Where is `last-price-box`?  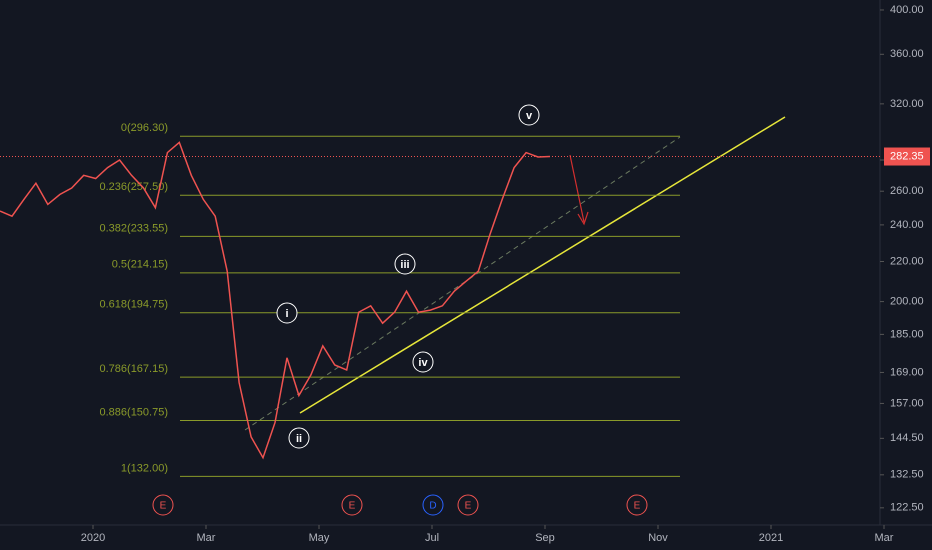 last-price-box is located at coordinates (907, 156).